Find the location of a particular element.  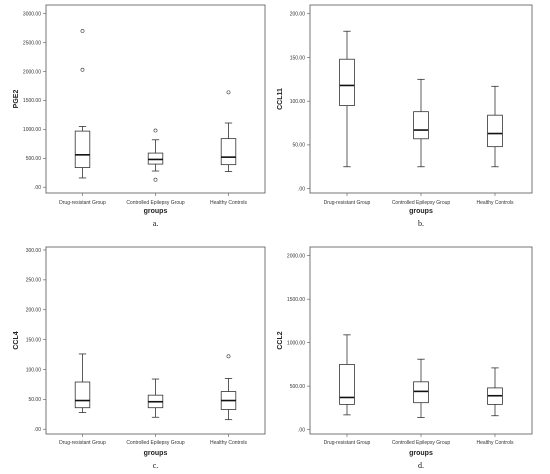

y-axis-title: PGE2 is located at coordinates (16, 99).